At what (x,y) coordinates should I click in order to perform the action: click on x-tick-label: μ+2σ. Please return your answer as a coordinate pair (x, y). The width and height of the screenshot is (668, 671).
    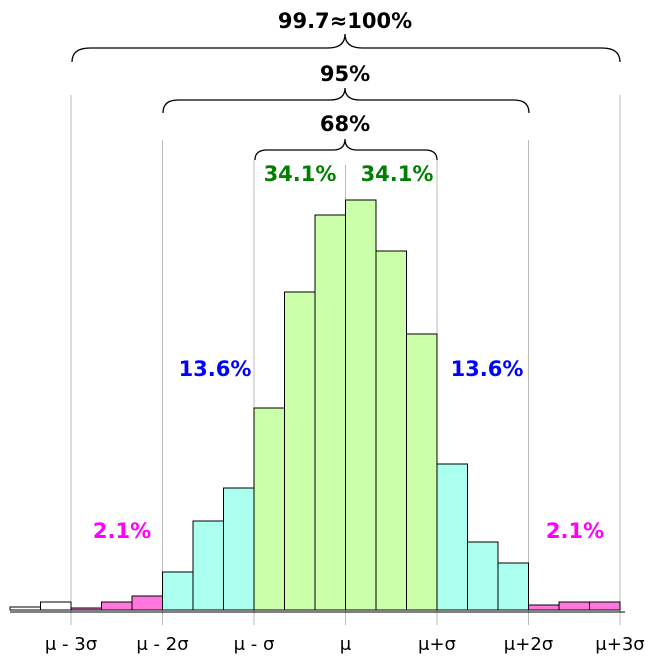
    Looking at the image, I should click on (528, 644).